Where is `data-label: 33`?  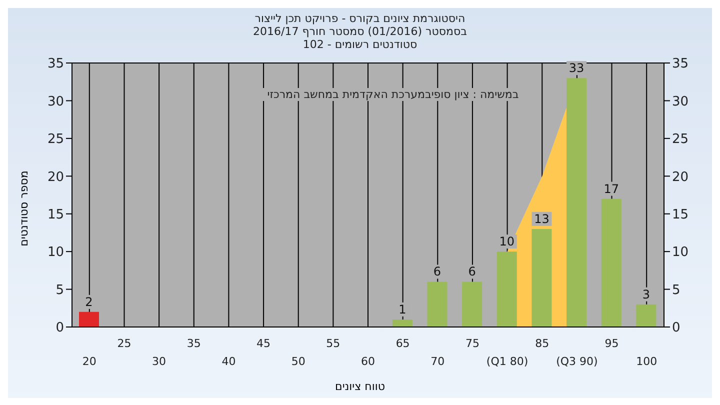
data-label: 33 is located at coordinates (576, 68).